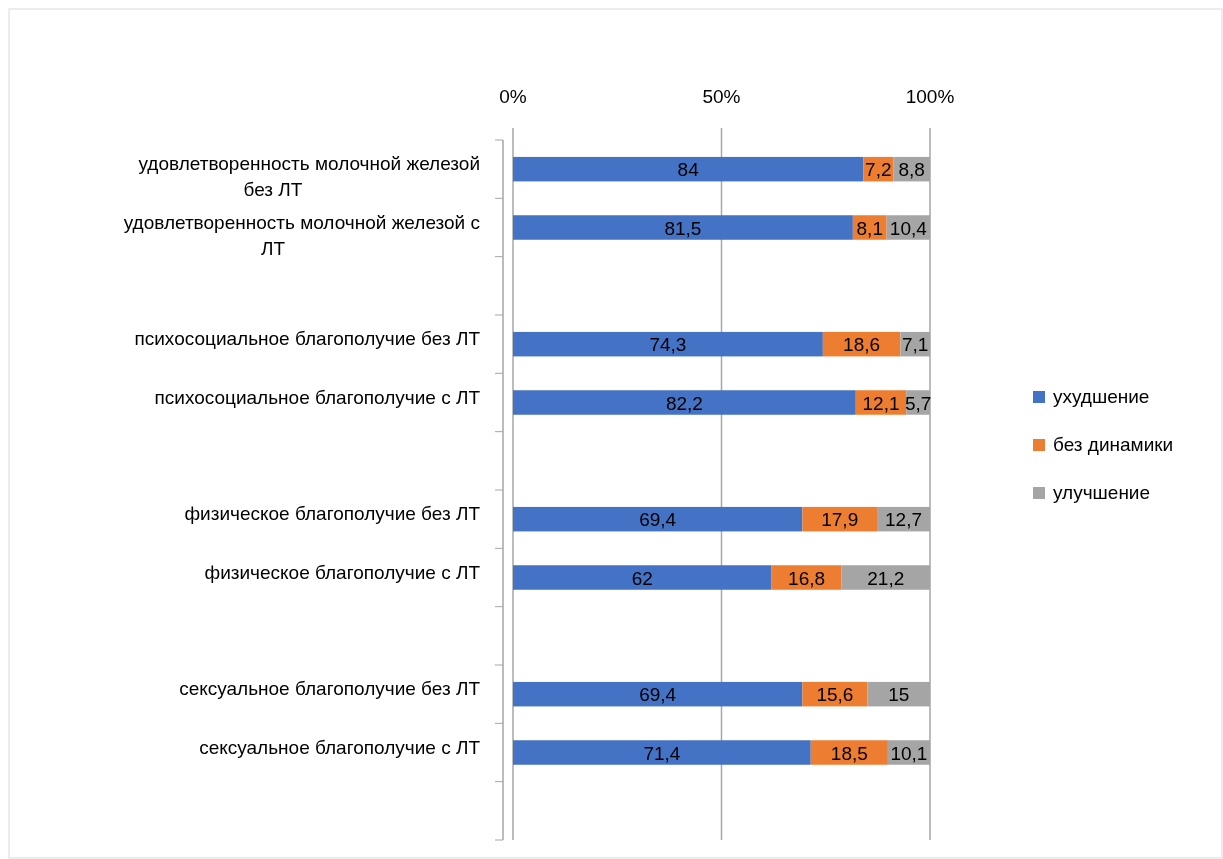  Describe the element at coordinates (807, 578) in the screenshot. I see `data-label: 16,8` at that location.